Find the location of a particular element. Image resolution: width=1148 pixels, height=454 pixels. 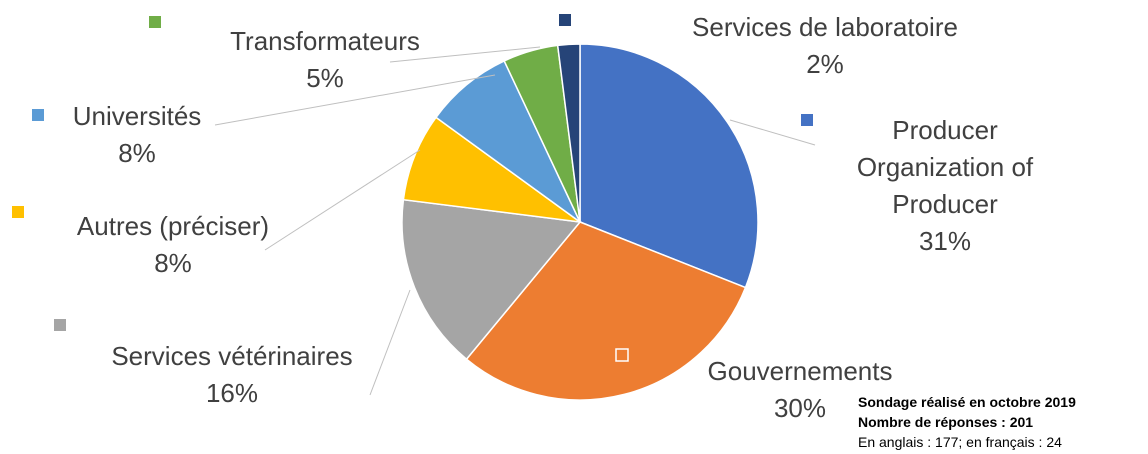

note-line: Nombre de réponses : 201 is located at coordinates (946, 422).